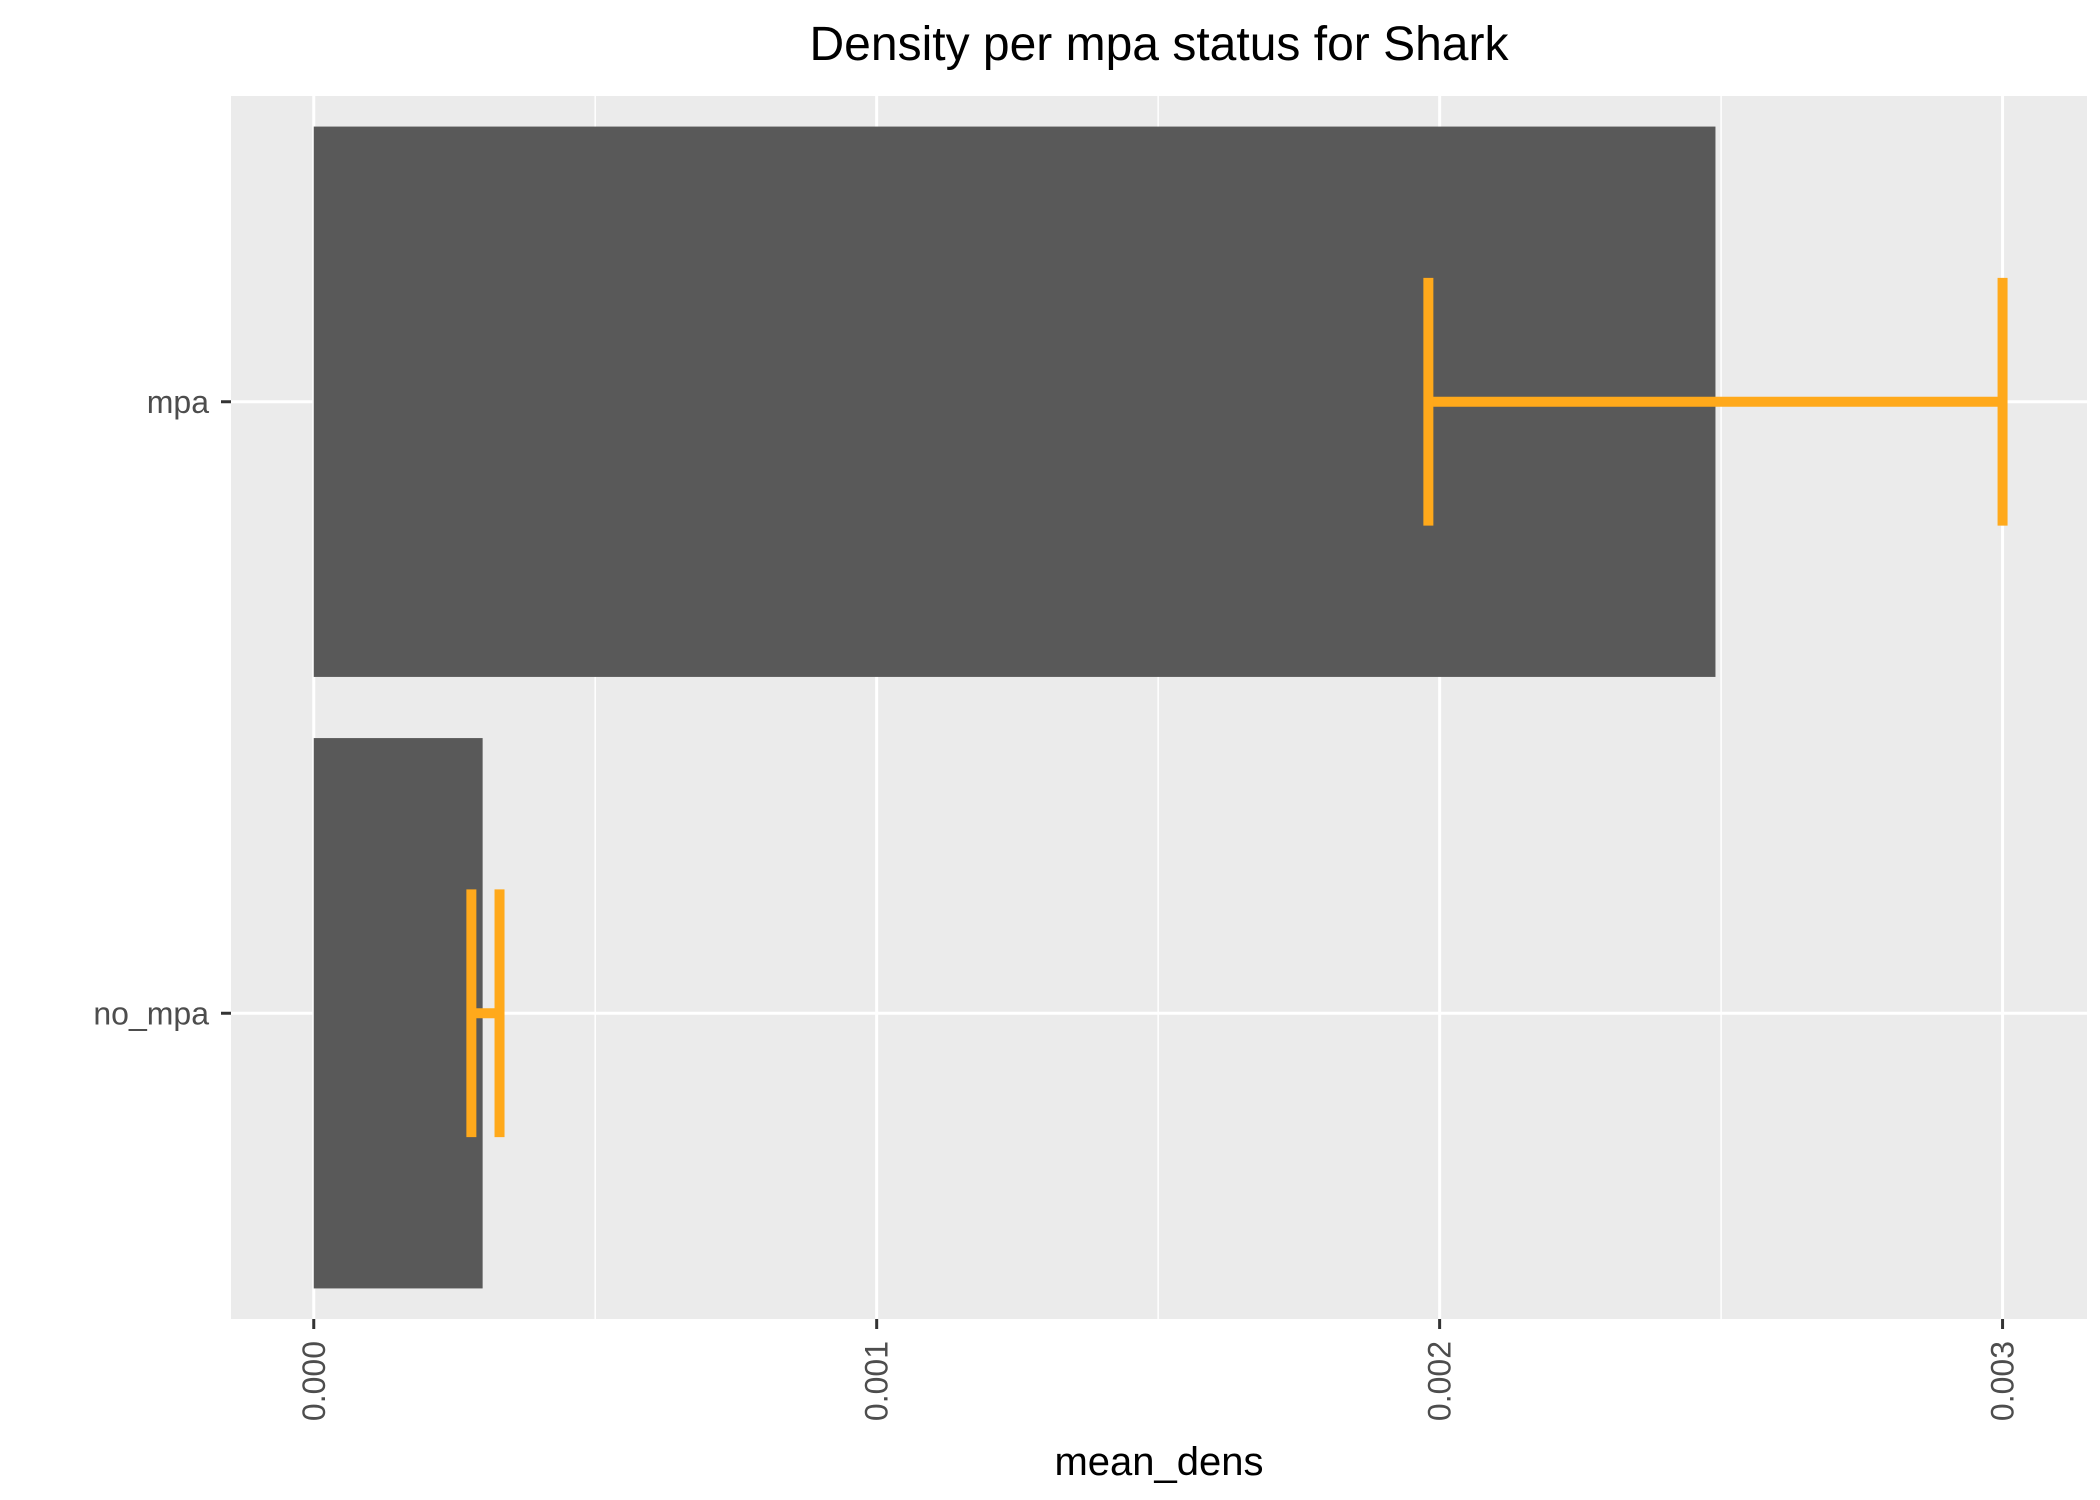 This screenshot has width=2100, height=1500. Describe the element at coordinates (314, 1381) in the screenshot. I see `x-tick-label: 0.000` at that location.